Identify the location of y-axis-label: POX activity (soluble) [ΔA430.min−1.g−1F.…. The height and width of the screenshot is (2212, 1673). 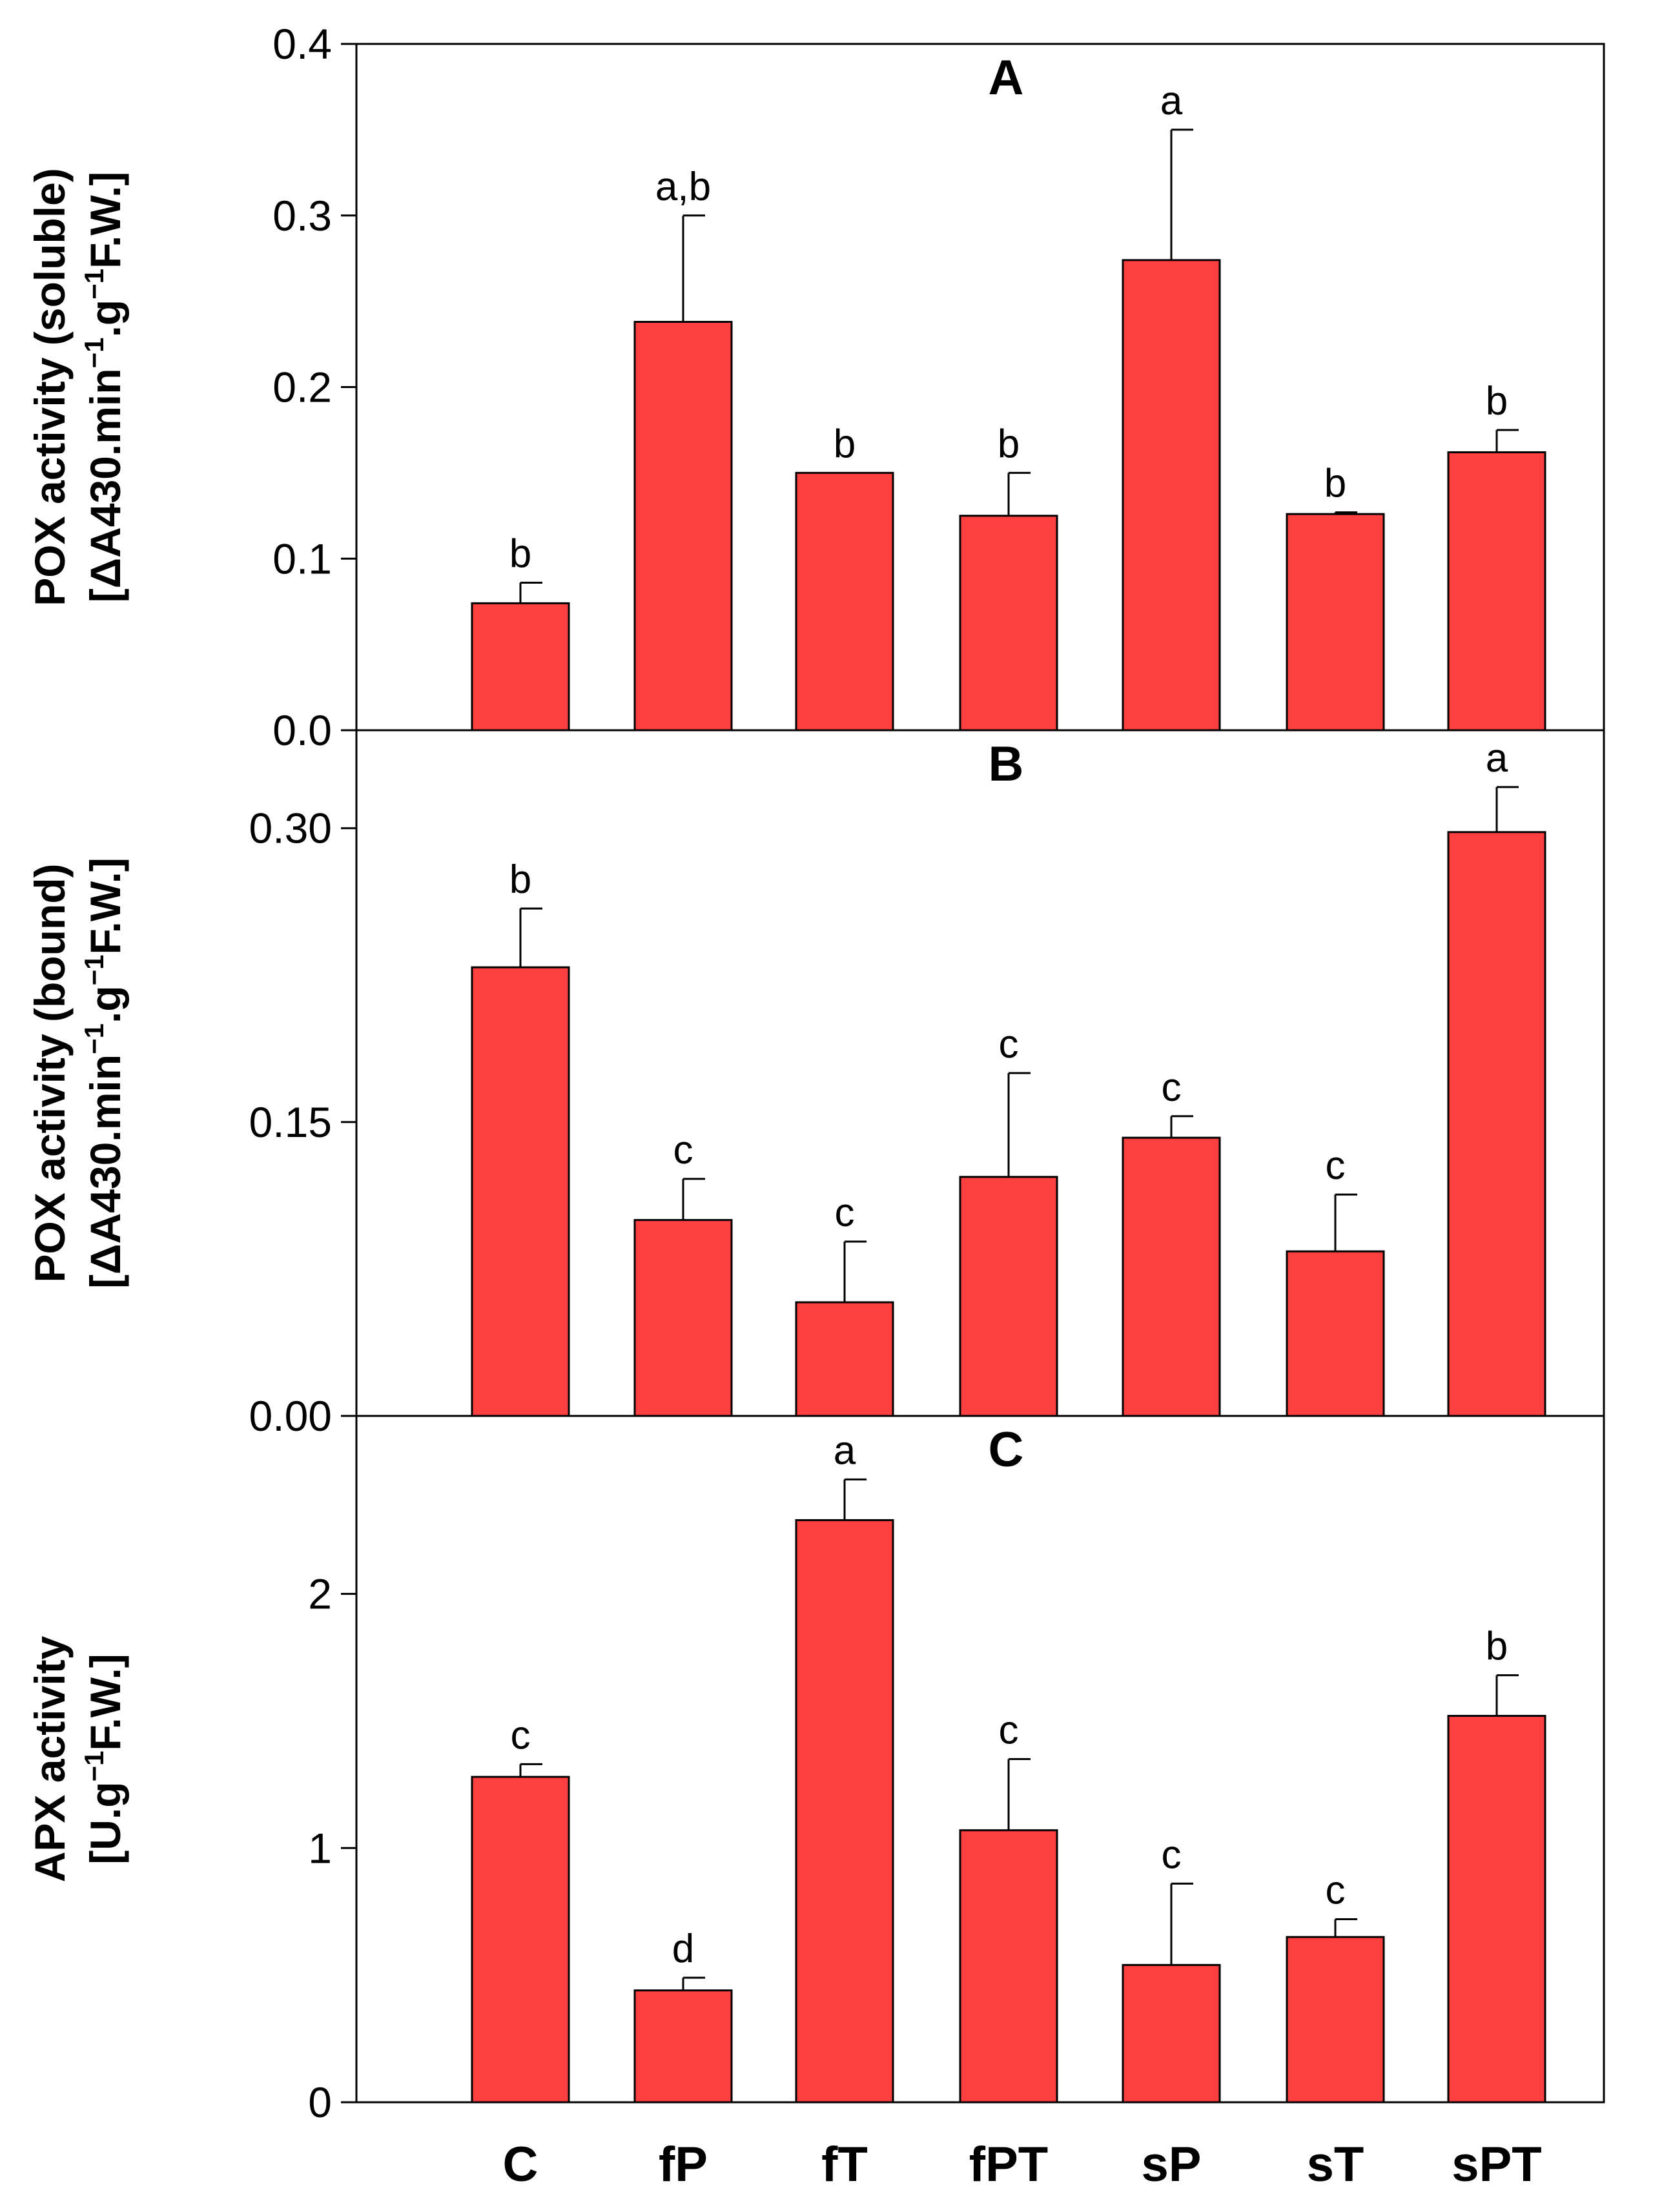
(77, 387).